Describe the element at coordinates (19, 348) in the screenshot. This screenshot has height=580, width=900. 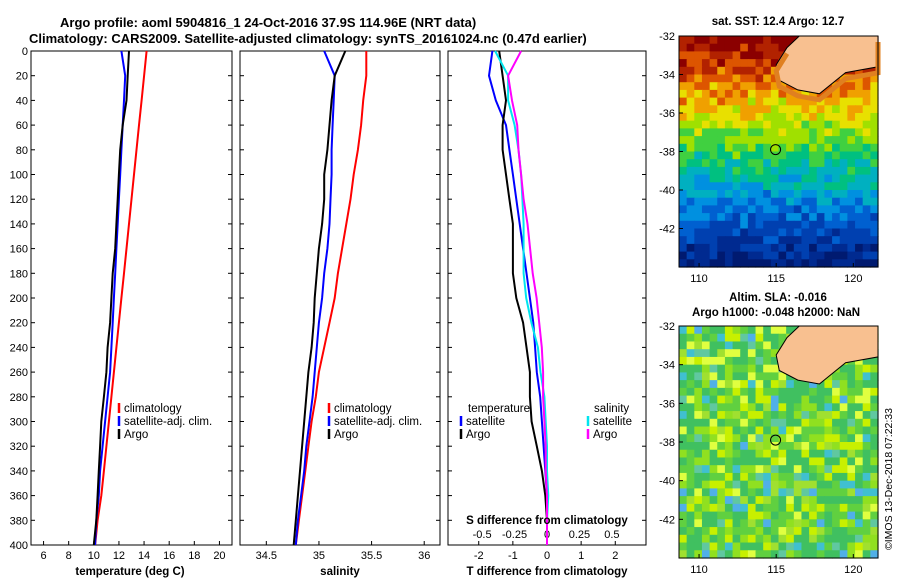
I see `depth-tick-label: 240` at that location.